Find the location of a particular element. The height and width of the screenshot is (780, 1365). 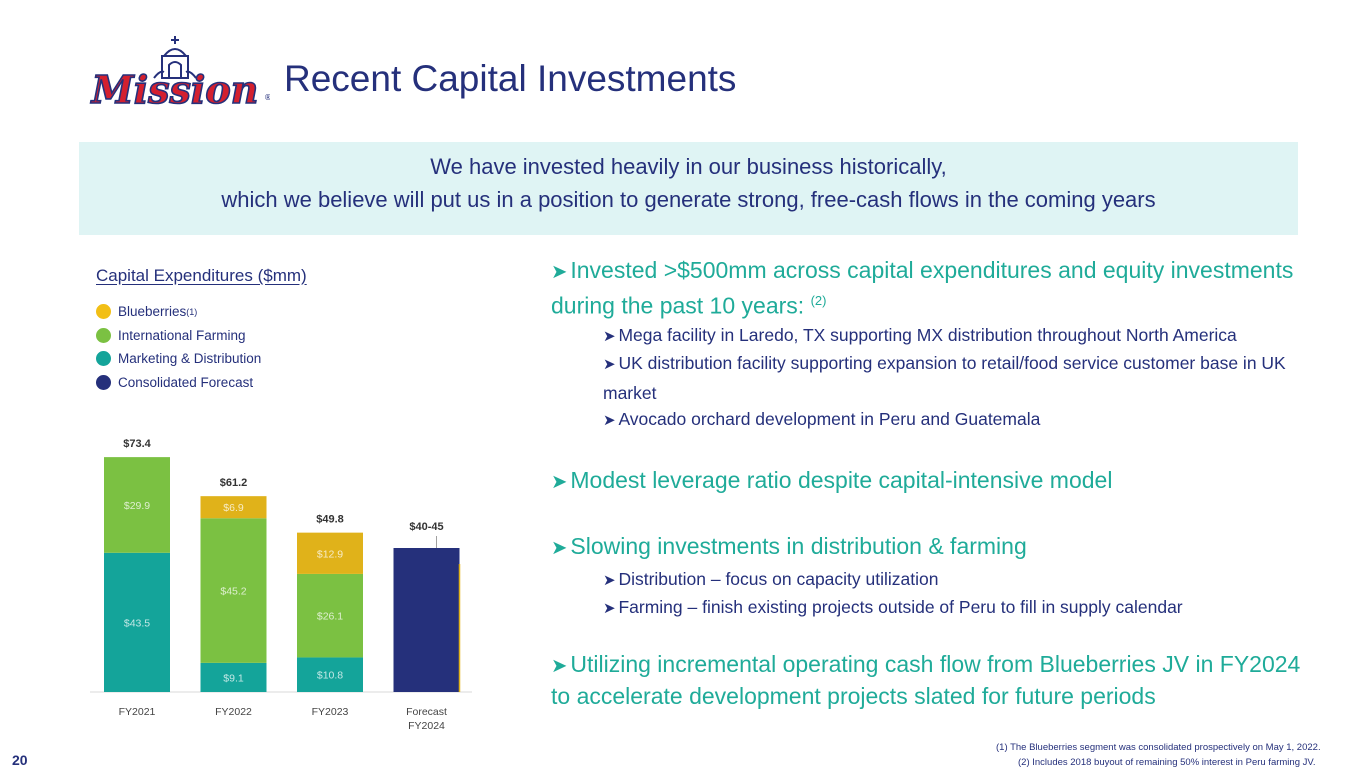

segment-label: $10.8 is located at coordinates (330, 676).